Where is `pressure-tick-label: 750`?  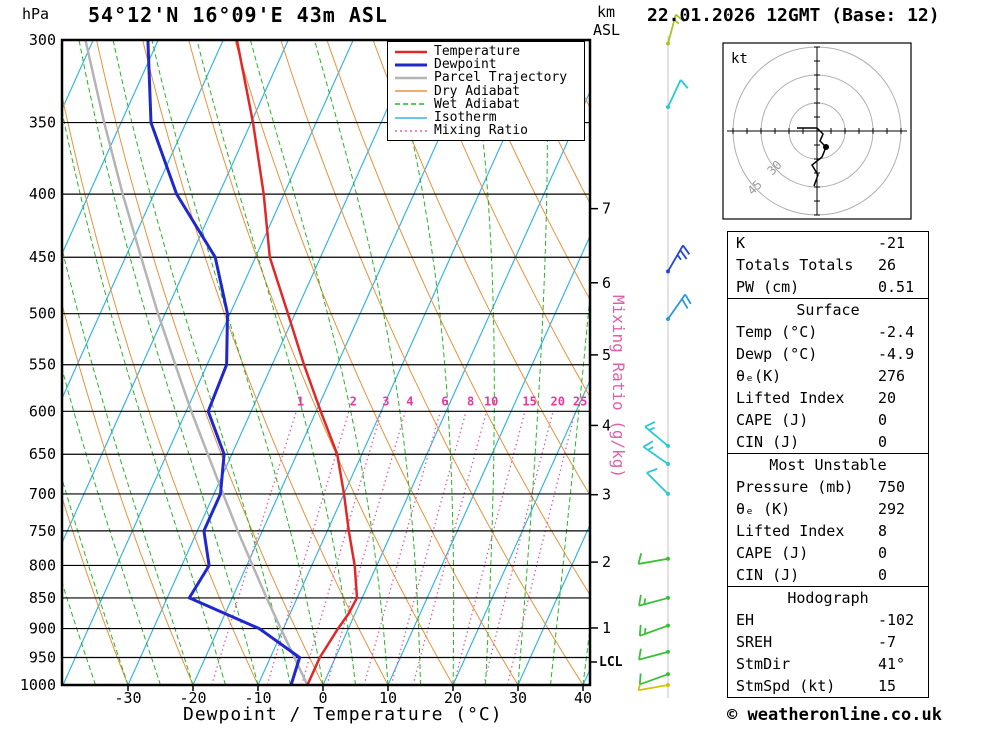
pressure-tick-label: 750 is located at coordinates (42, 531).